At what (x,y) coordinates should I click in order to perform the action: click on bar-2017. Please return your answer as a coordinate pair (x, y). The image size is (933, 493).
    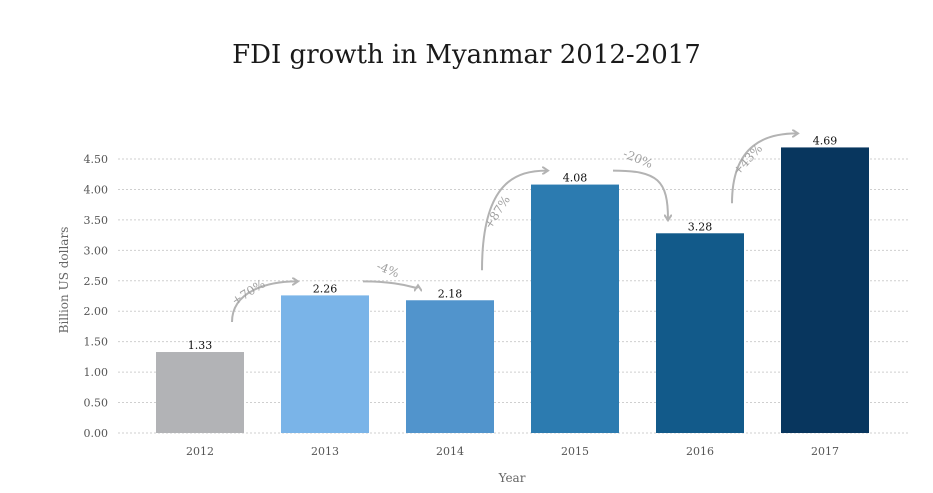
    Looking at the image, I should click on (825, 290).